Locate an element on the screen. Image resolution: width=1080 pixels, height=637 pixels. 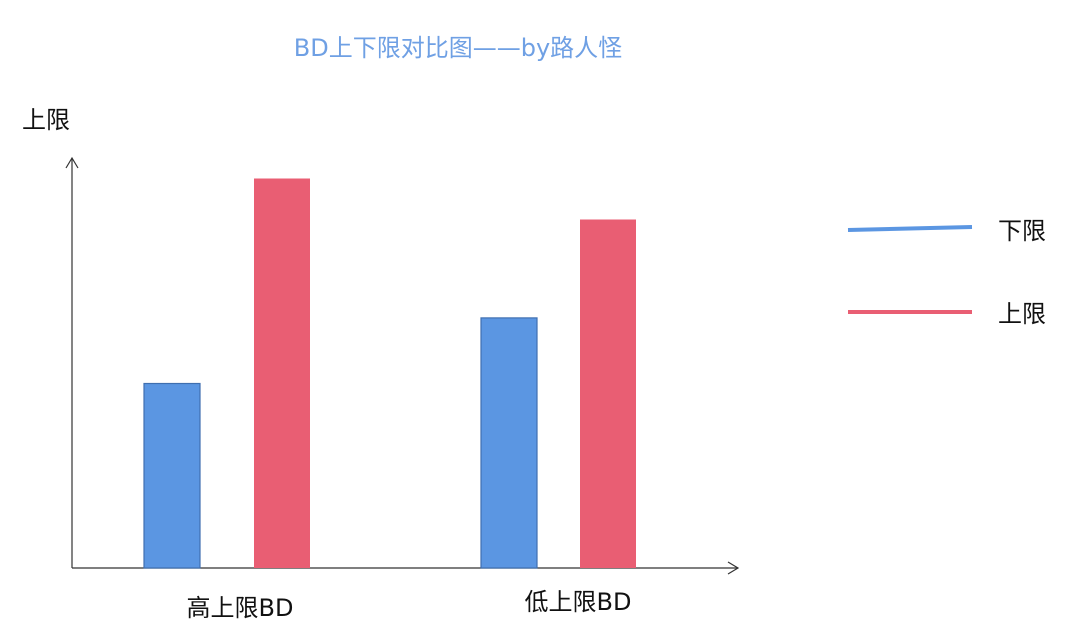
category-label-high-bd: 高上限BD is located at coordinates (240, 608).